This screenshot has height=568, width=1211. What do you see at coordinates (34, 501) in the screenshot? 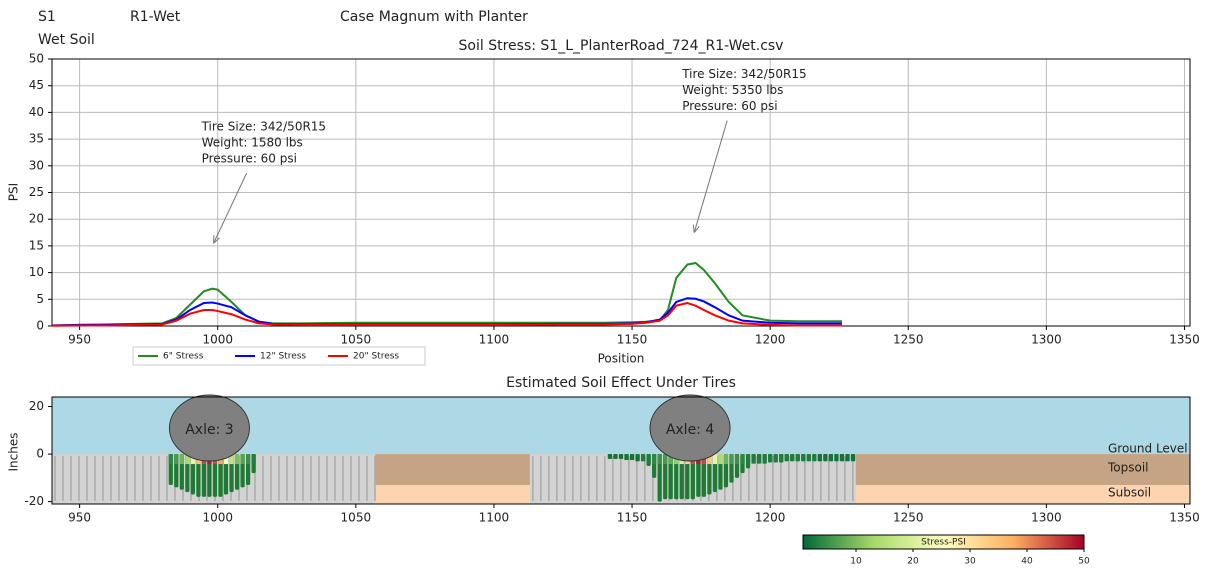
I see `y-tick-label: -20` at bounding box center [34, 501].